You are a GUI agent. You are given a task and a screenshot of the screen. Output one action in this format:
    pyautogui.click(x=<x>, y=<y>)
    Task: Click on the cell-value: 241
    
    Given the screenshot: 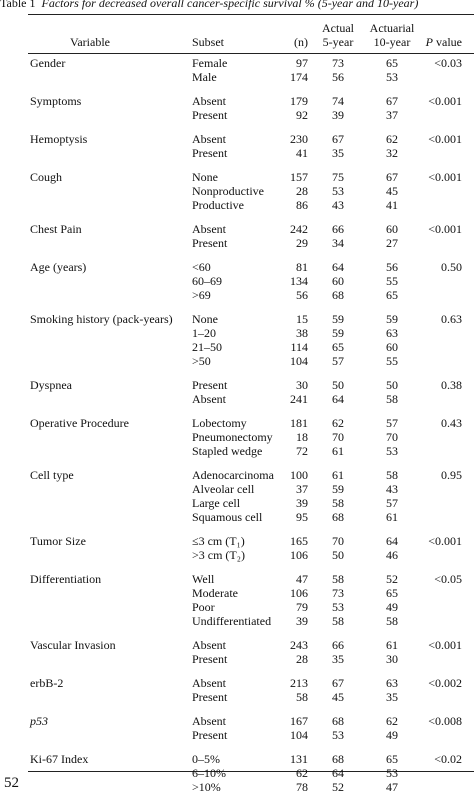 What is the action you would take?
    pyautogui.click(x=299, y=399)
    